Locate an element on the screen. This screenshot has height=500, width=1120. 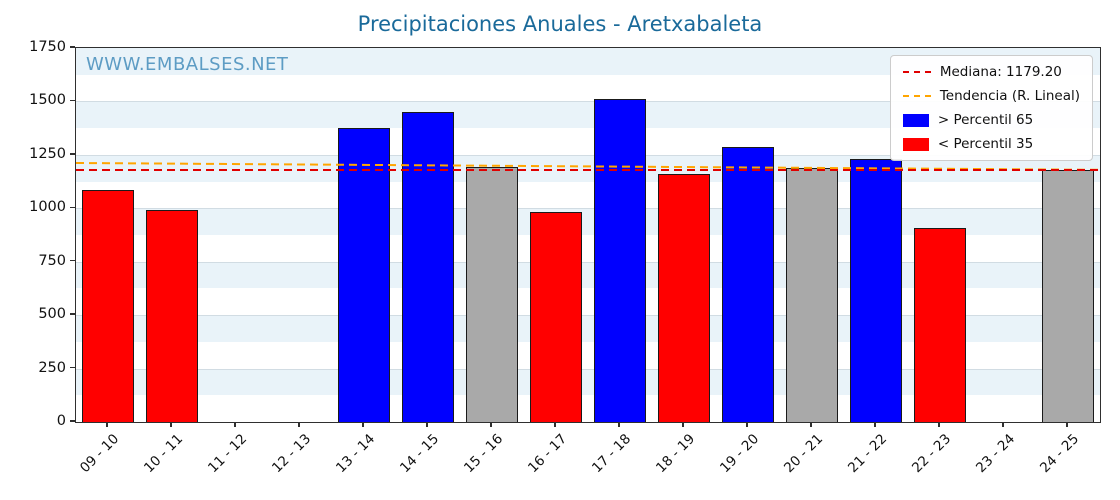
x-axis-tick-label: 15 - 16 is located at coordinates (484, 454).